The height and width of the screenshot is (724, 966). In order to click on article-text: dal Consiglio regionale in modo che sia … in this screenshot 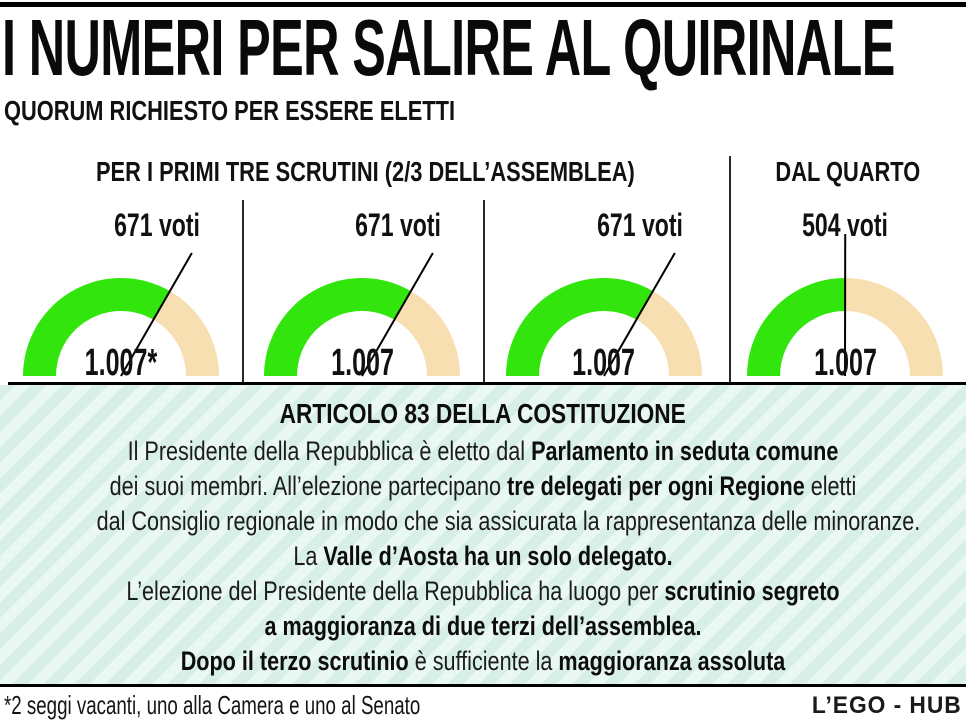, I will do `click(508, 521)`.